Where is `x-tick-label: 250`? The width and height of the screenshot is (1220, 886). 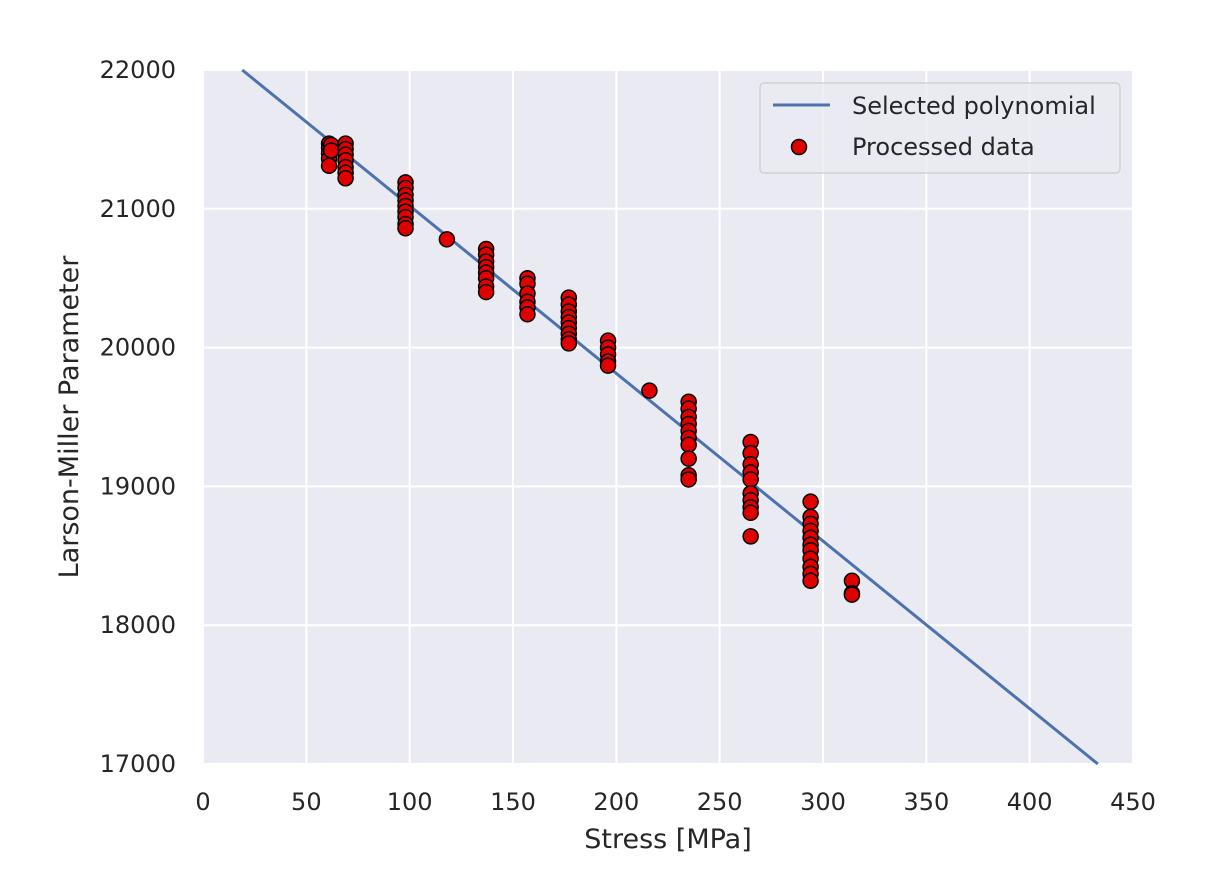
x-tick-label: 250 is located at coordinates (720, 802).